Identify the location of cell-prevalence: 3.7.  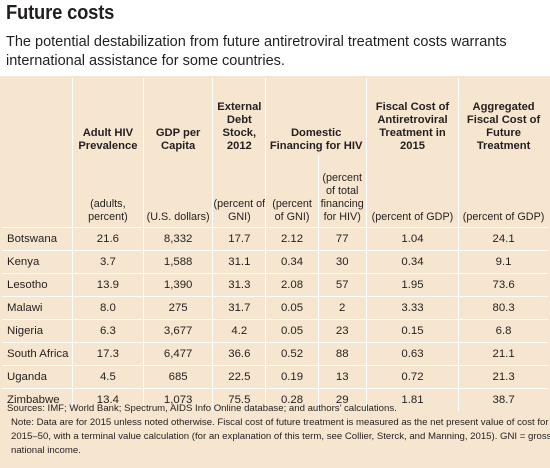
(108, 262).